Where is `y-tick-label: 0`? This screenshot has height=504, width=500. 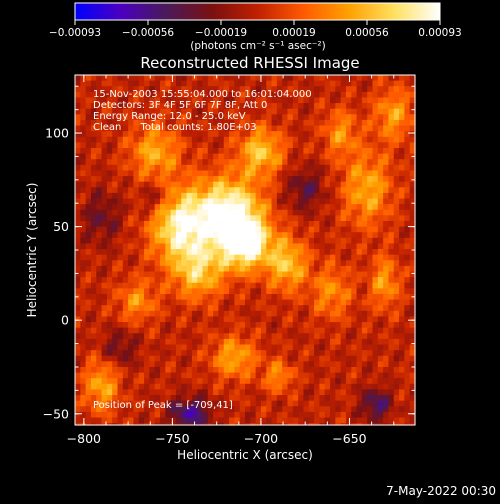 y-tick-label: 0 is located at coordinates (65, 320).